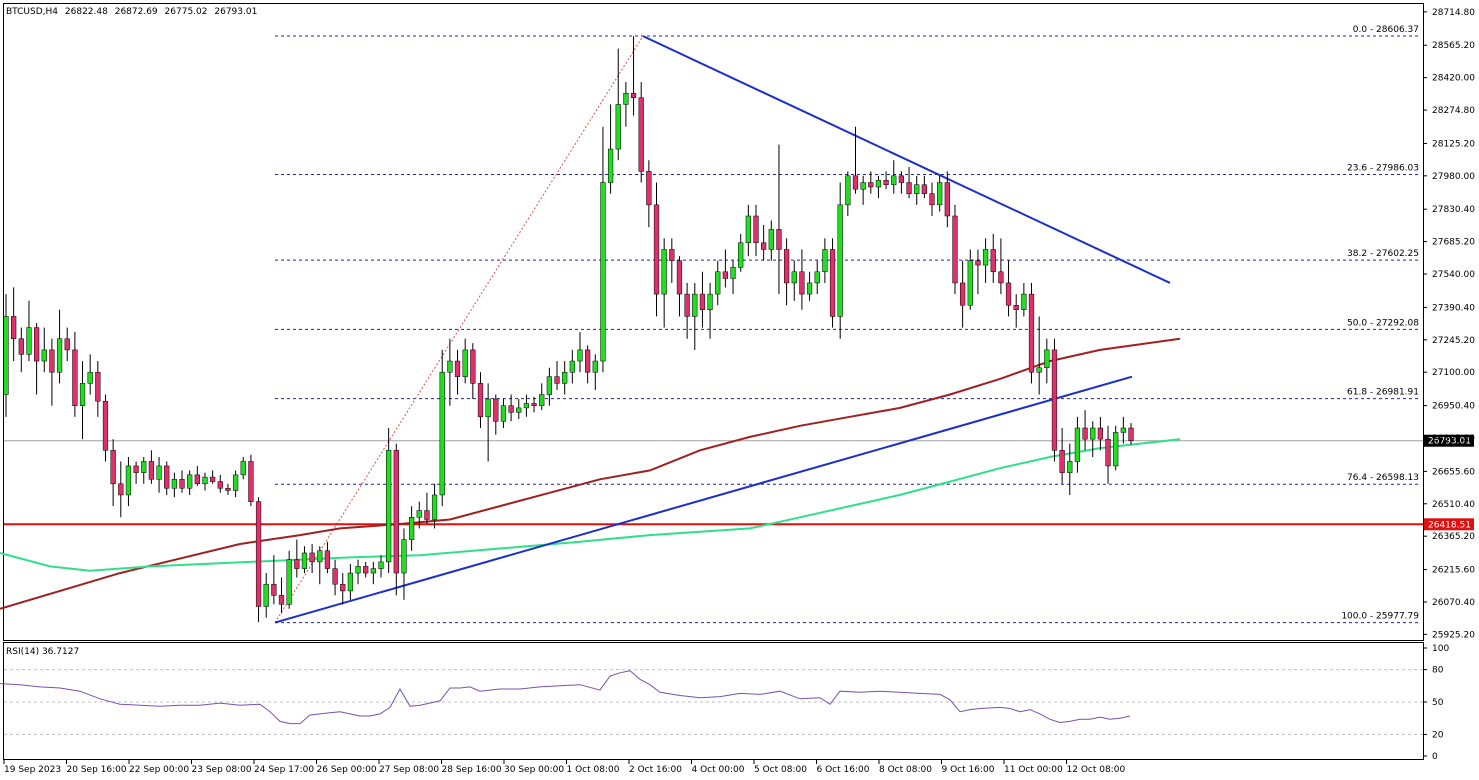  Describe the element at coordinates (534, 770) in the screenshot. I see `time-tick-label: 30 Sep 00:00` at that location.